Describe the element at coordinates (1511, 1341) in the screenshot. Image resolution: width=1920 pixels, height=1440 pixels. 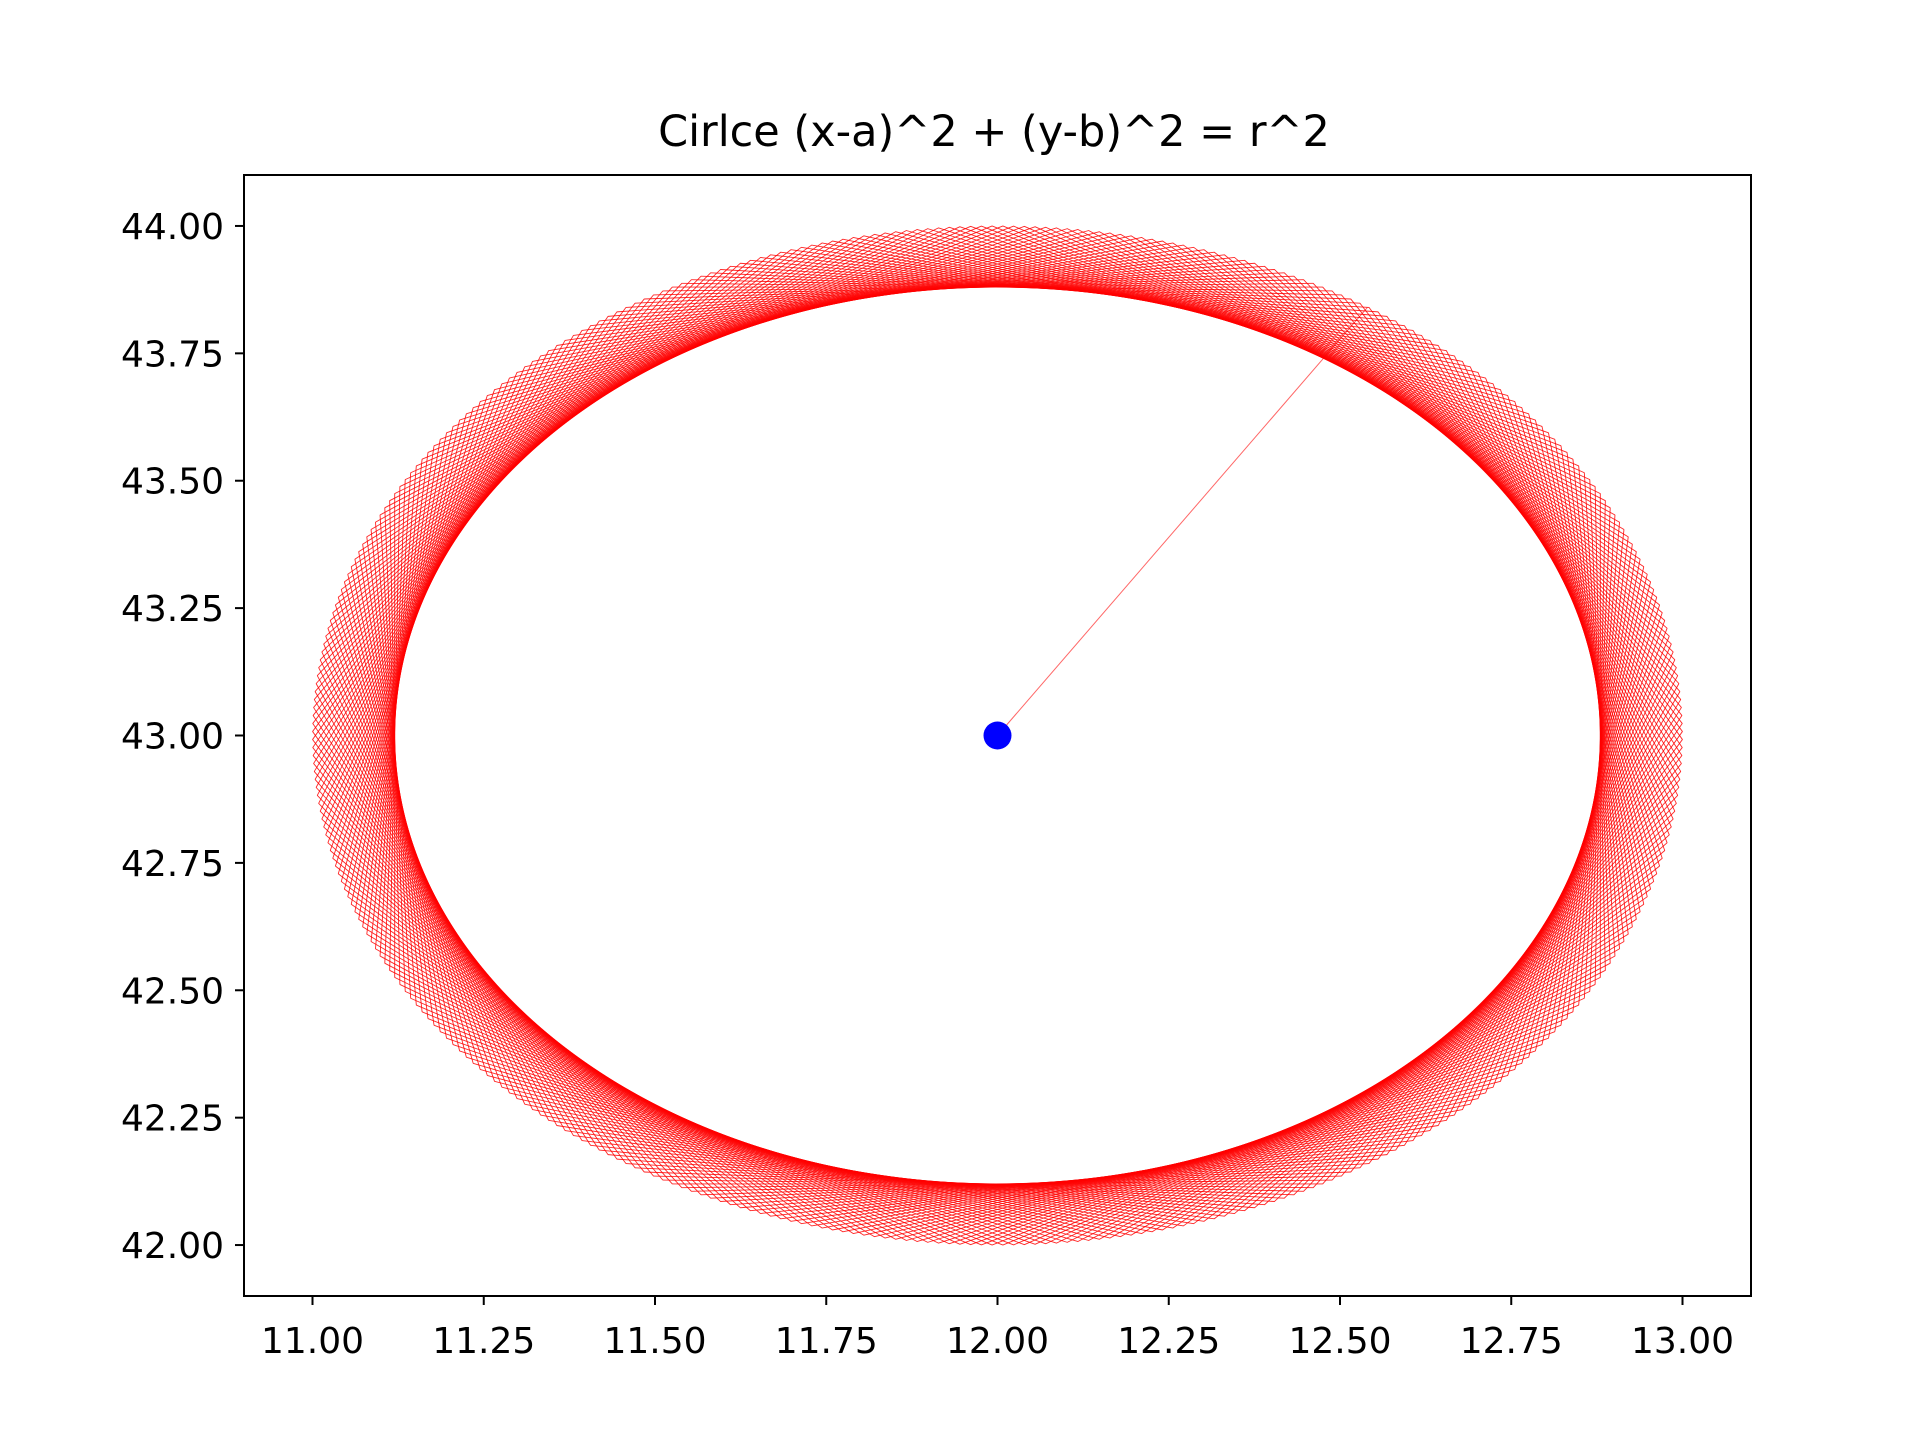
I see `x-tick-label: 12.75` at that location.